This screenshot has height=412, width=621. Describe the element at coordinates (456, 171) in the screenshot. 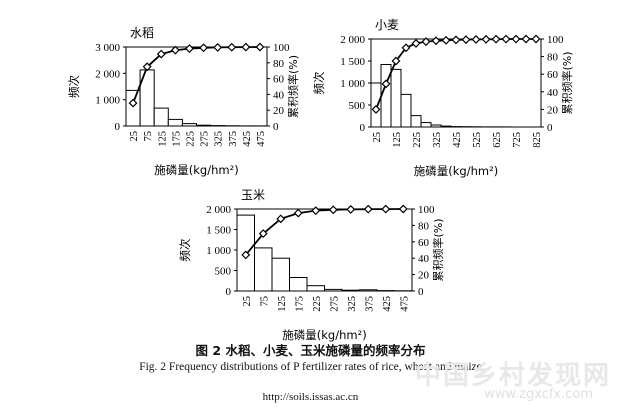

I see `chart2-xlabel: 施磷量(kg/hm²)` at that location.